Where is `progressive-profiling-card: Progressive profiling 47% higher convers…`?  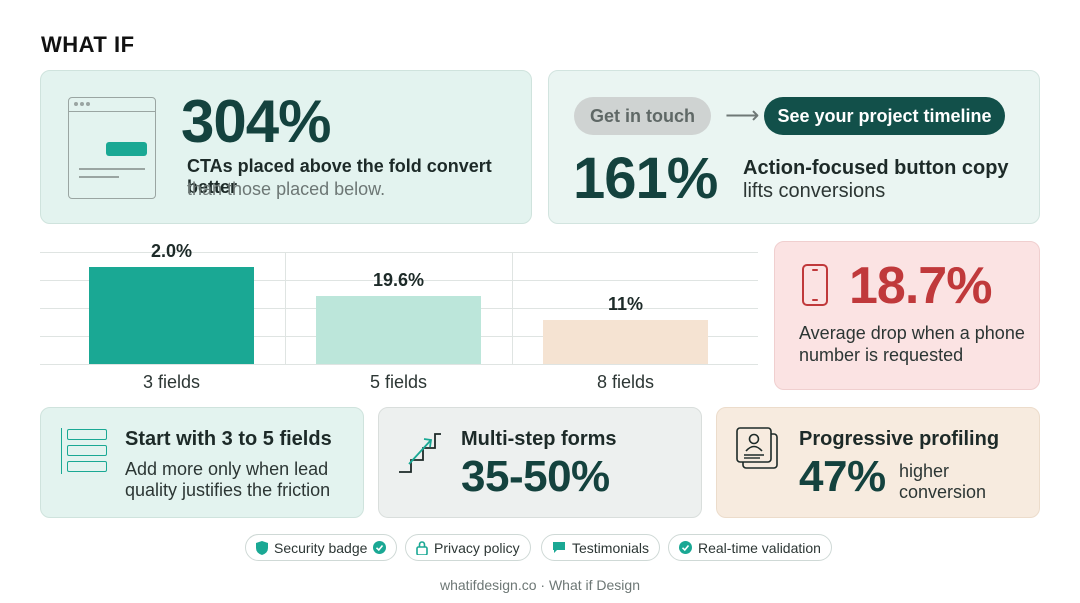
progressive-profiling-card: Progressive profiling 47% higher convers… is located at coordinates (878, 462).